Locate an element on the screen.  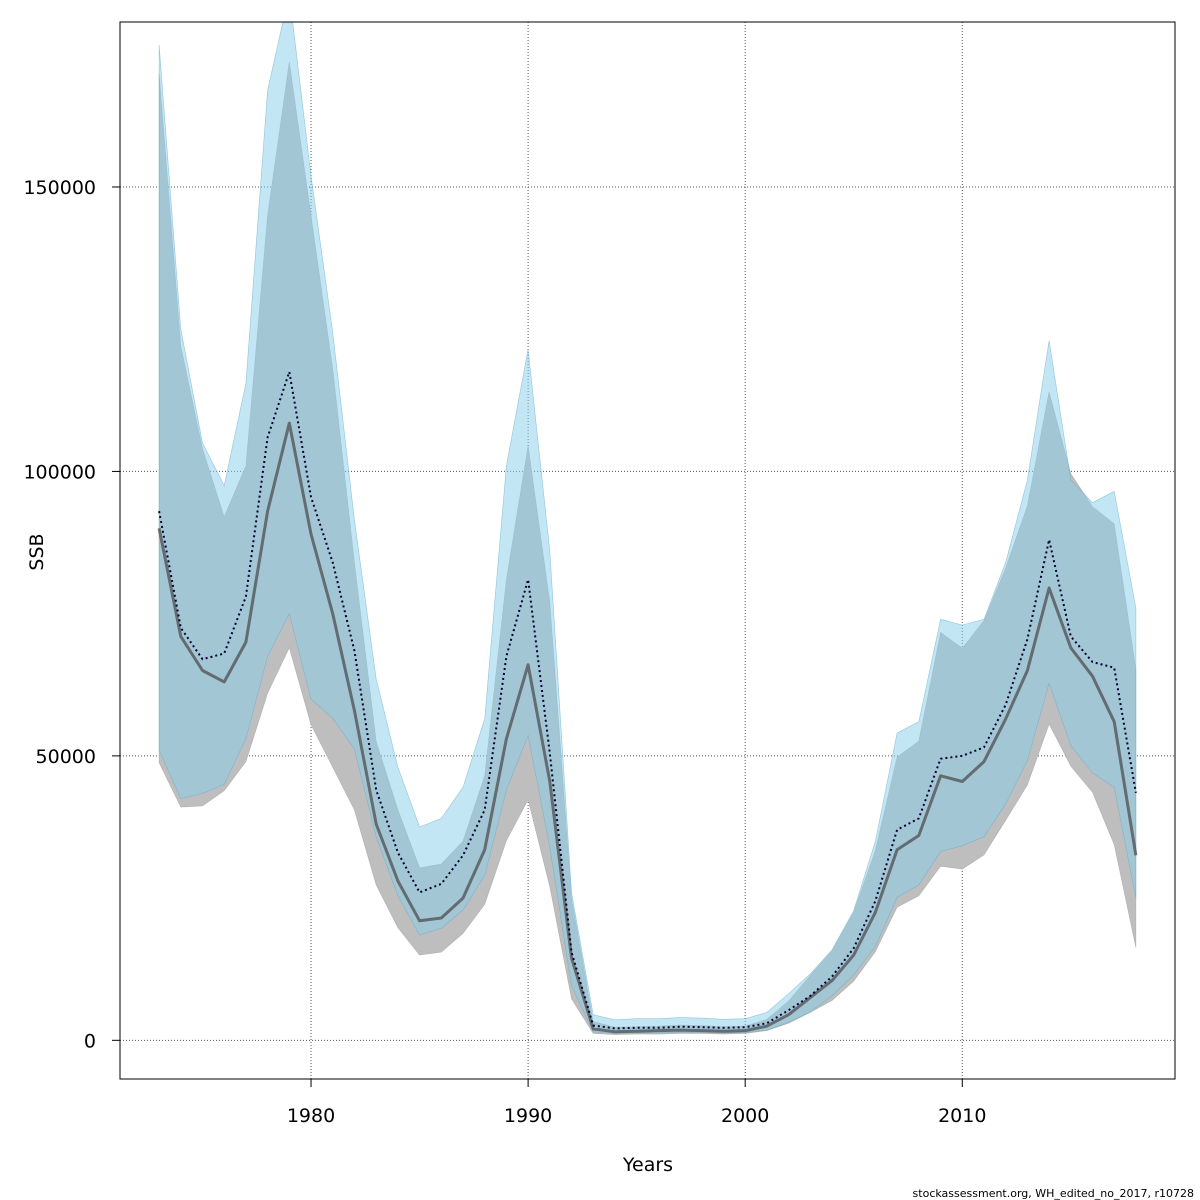
x-tick-label: 1990 is located at coordinates (528, 1116).